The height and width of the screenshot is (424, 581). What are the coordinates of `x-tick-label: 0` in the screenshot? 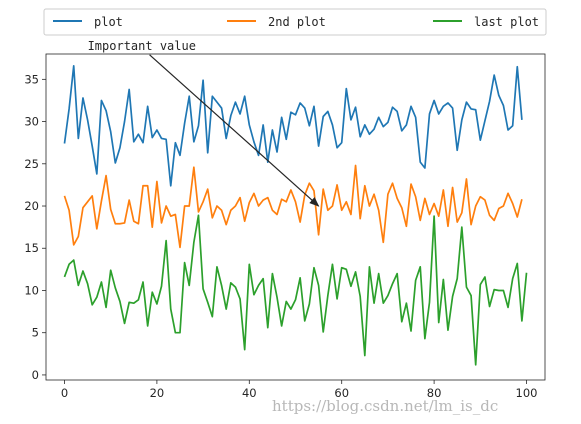 It's located at (64, 393).